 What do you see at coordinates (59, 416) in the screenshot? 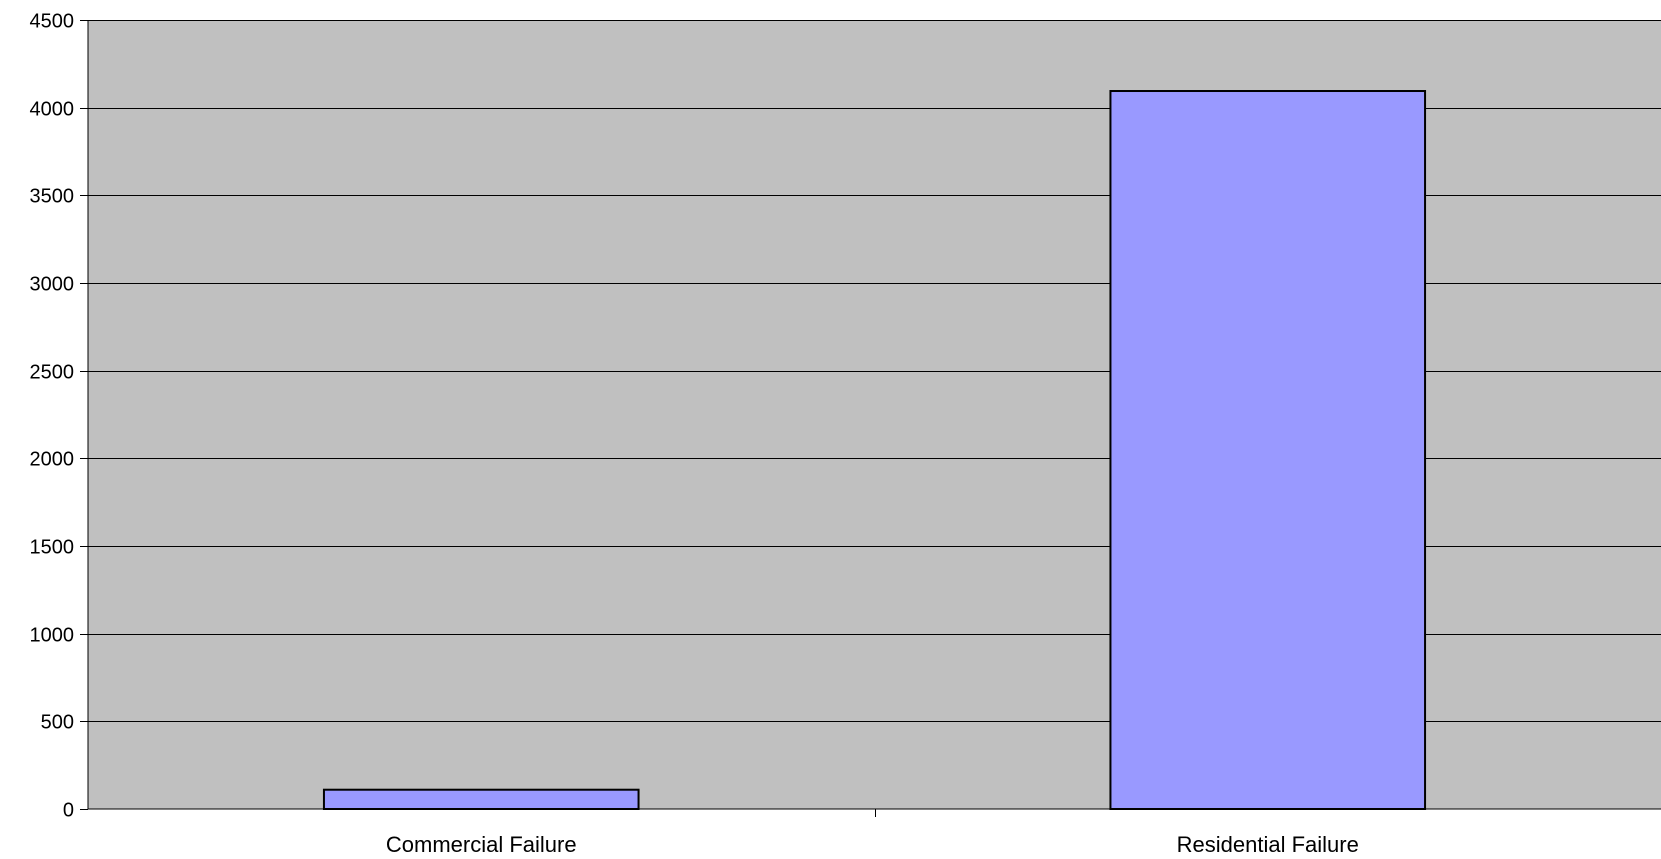
I see `y-axis-ticks: 0 500 1000 1500 2000 2500 3000 3500 4000 4500` at bounding box center [59, 416].